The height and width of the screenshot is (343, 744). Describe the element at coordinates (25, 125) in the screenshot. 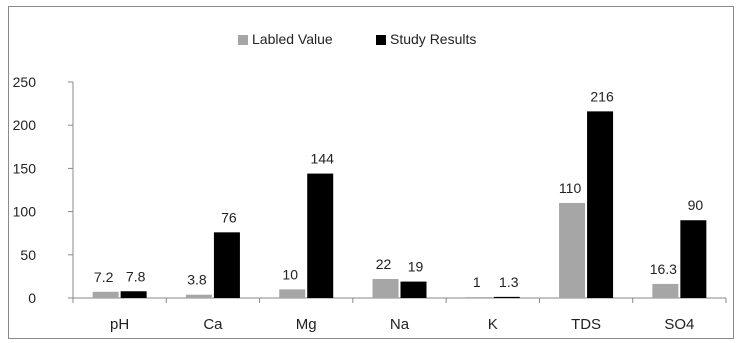

I see `y-tick-label: 200` at that location.